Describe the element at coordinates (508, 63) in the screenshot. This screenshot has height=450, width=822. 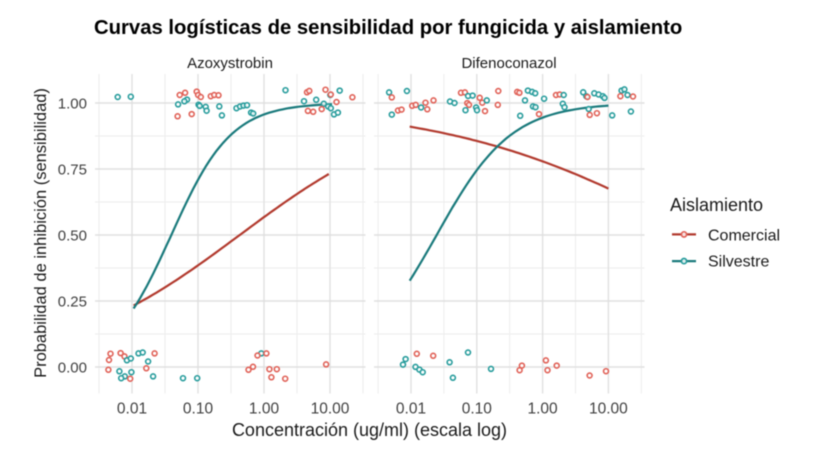
I see `svg-text: Difenoconazol` at that location.